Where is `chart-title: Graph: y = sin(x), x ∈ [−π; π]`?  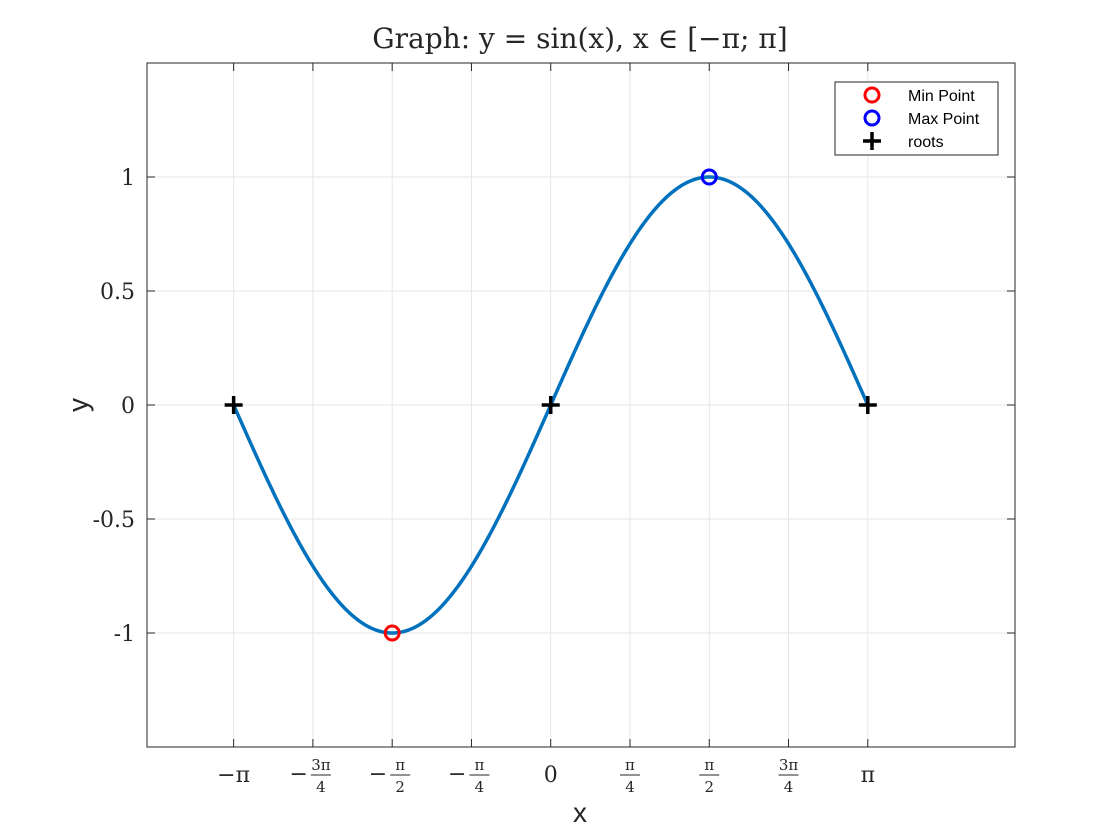
chart-title: Graph: y = sin(x), x ∈ [−π; π] is located at coordinates (579, 38).